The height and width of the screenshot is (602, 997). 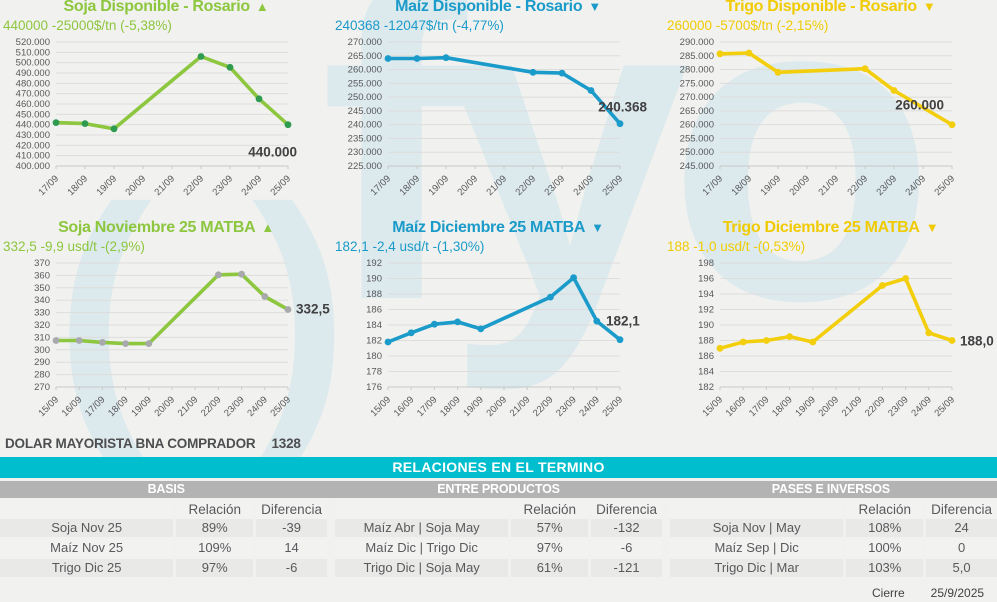 I want to click on y-tick-label: 330, so click(x=42, y=313).